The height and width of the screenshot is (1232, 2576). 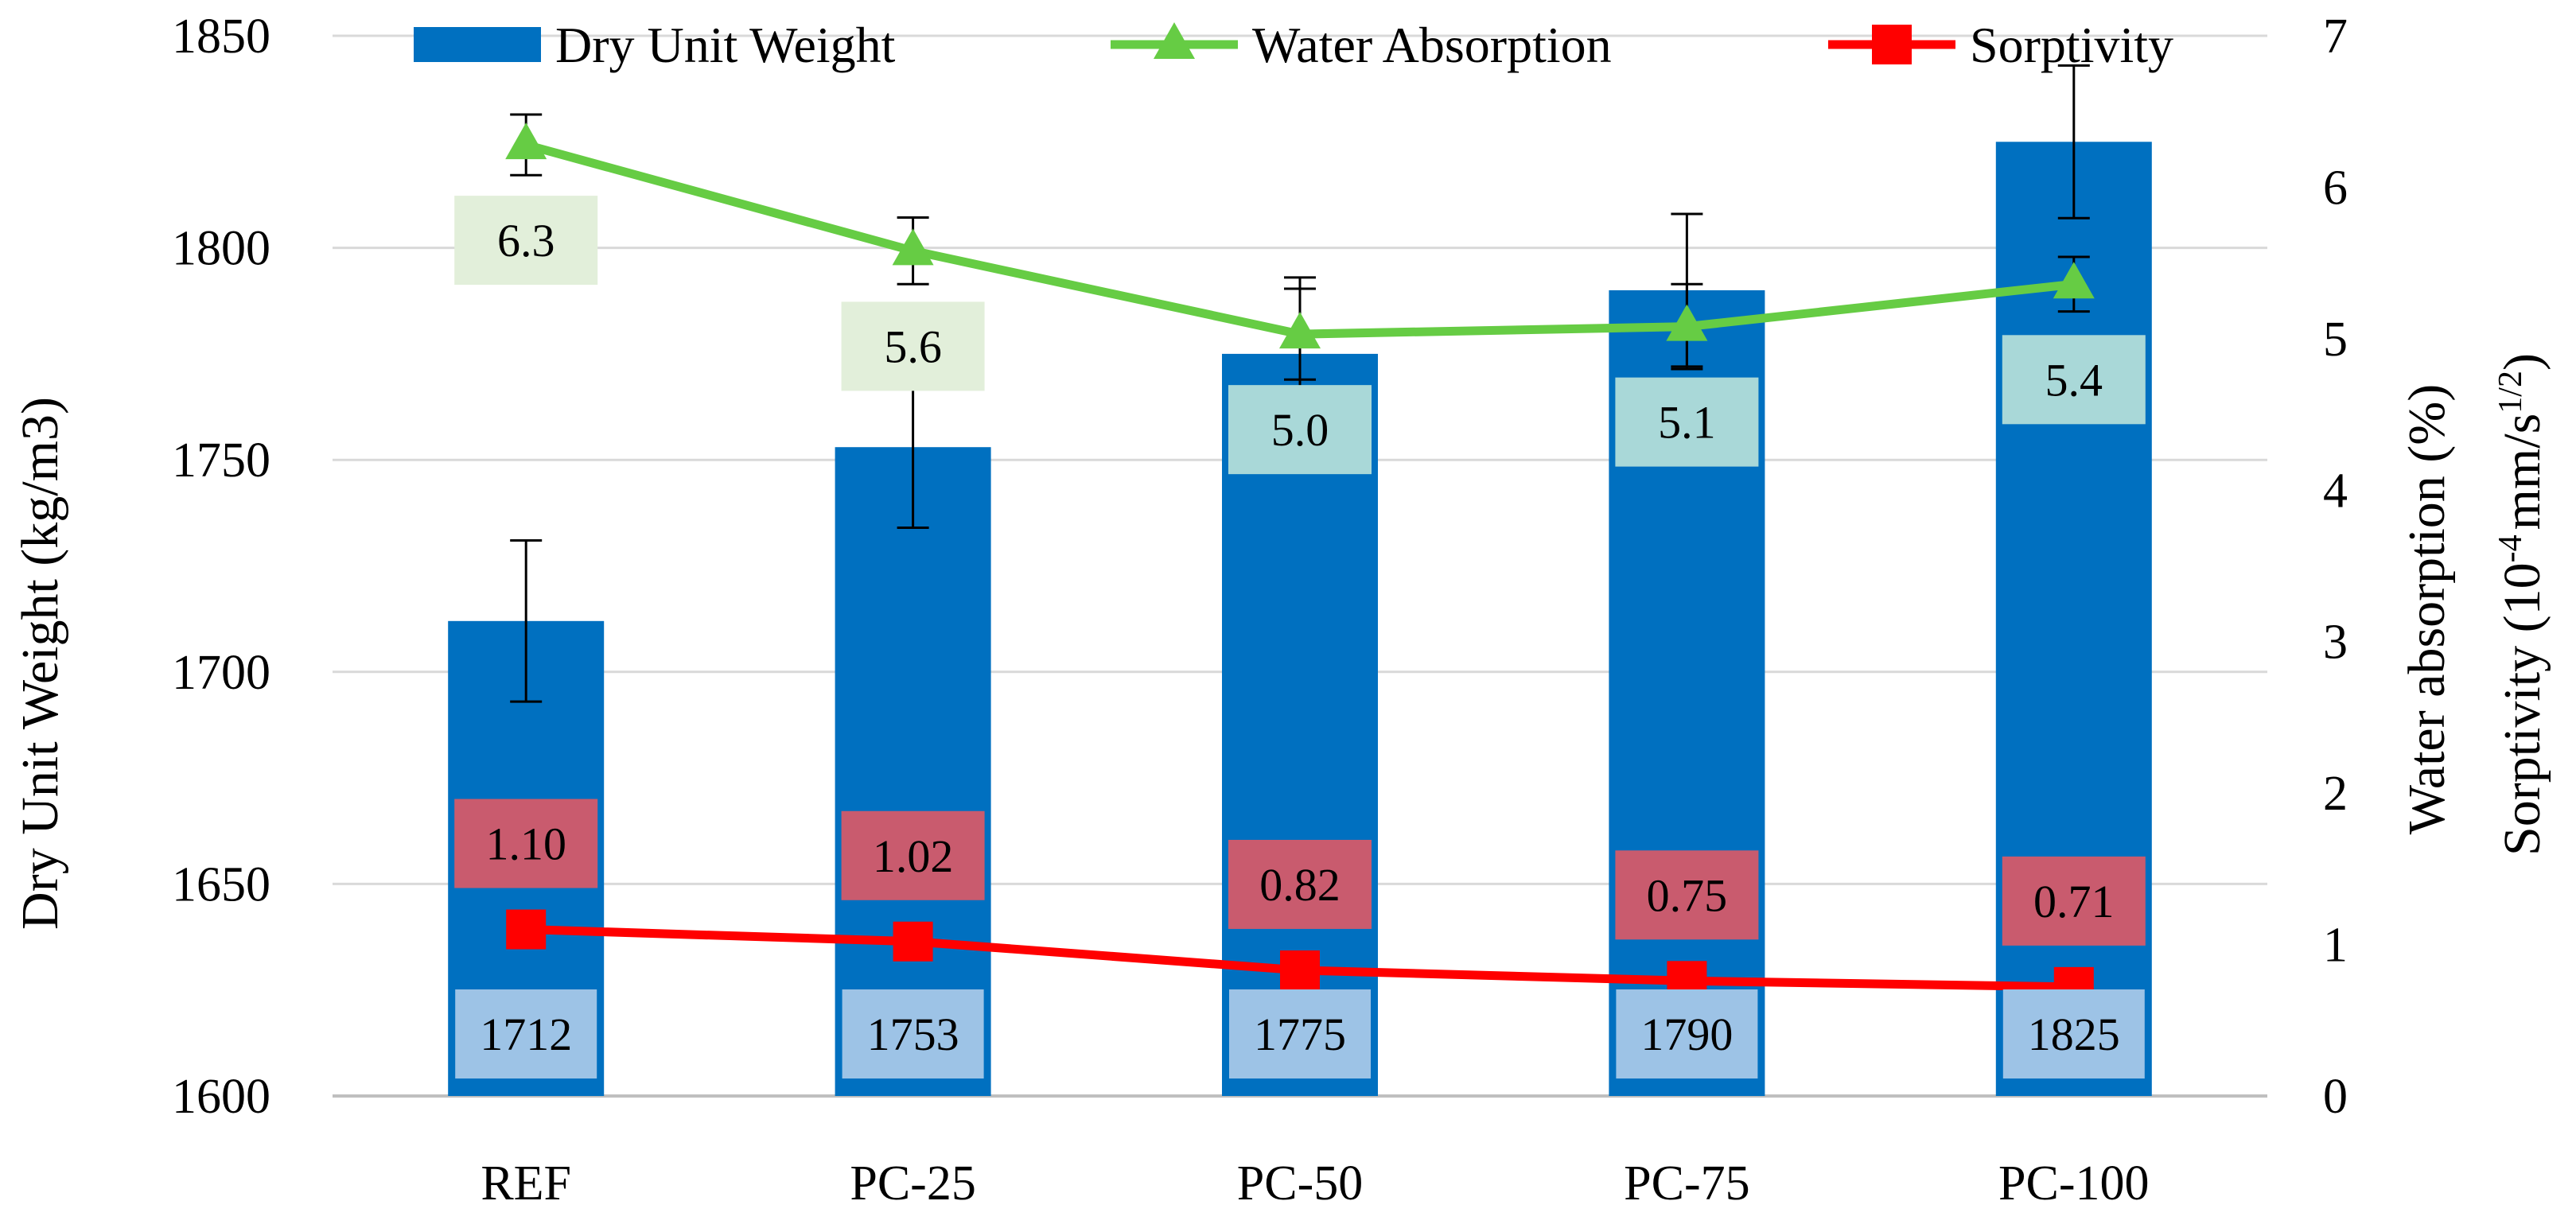 I want to click on sorptivity-value-label: 0.71, so click(x=2074, y=901).